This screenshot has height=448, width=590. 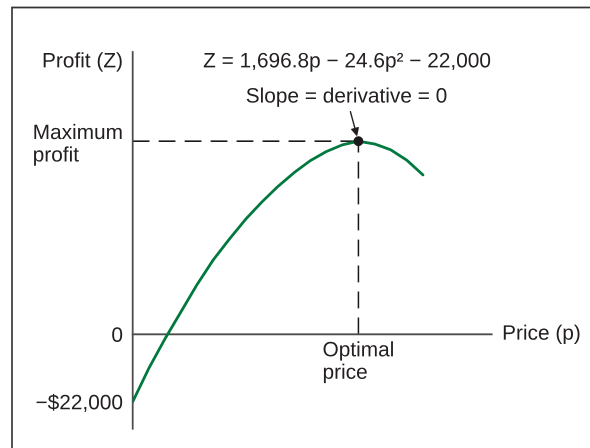 I want to click on y-tick-label: Maximum profit, so click(x=78, y=145).